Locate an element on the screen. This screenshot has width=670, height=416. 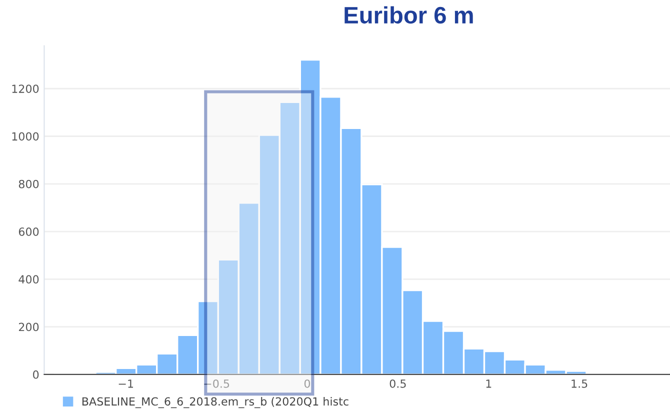
x-tick-label: 1 is located at coordinates (489, 384).